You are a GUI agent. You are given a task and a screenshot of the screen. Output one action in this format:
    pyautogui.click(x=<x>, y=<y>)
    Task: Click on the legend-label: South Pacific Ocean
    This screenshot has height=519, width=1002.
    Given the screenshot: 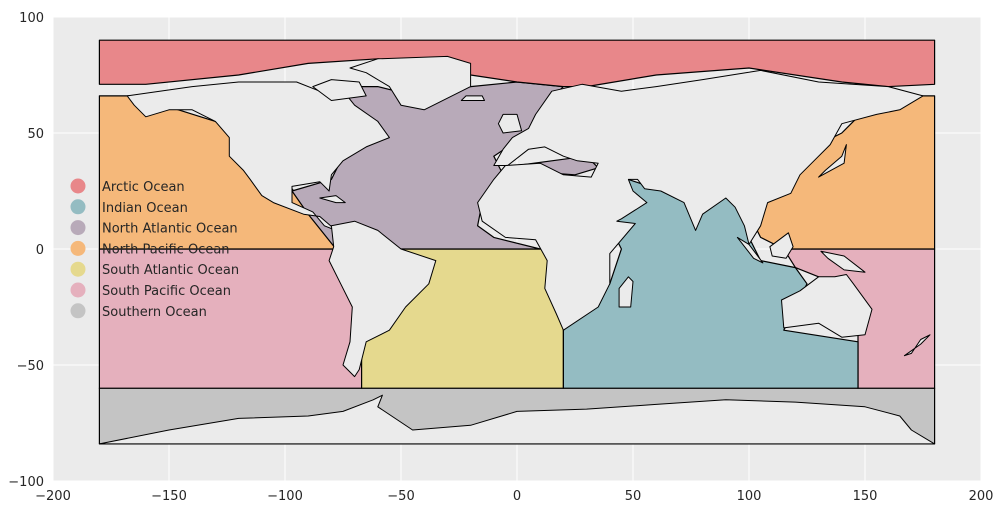 What is the action you would take?
    pyautogui.click(x=166, y=291)
    